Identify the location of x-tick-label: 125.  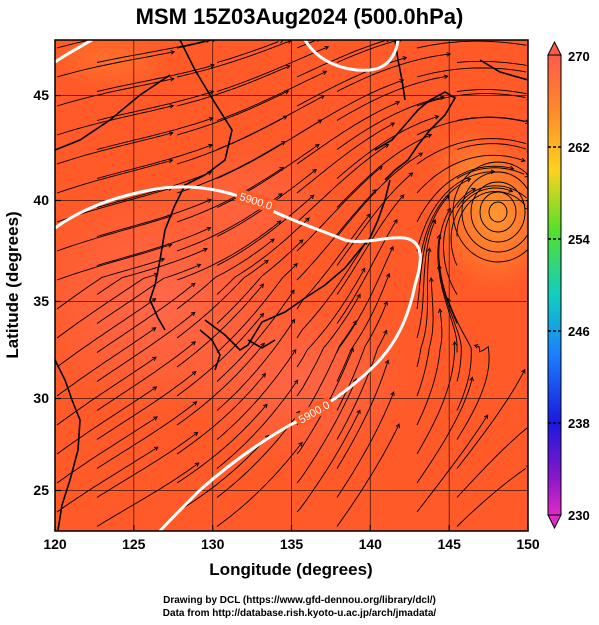
(134, 544).